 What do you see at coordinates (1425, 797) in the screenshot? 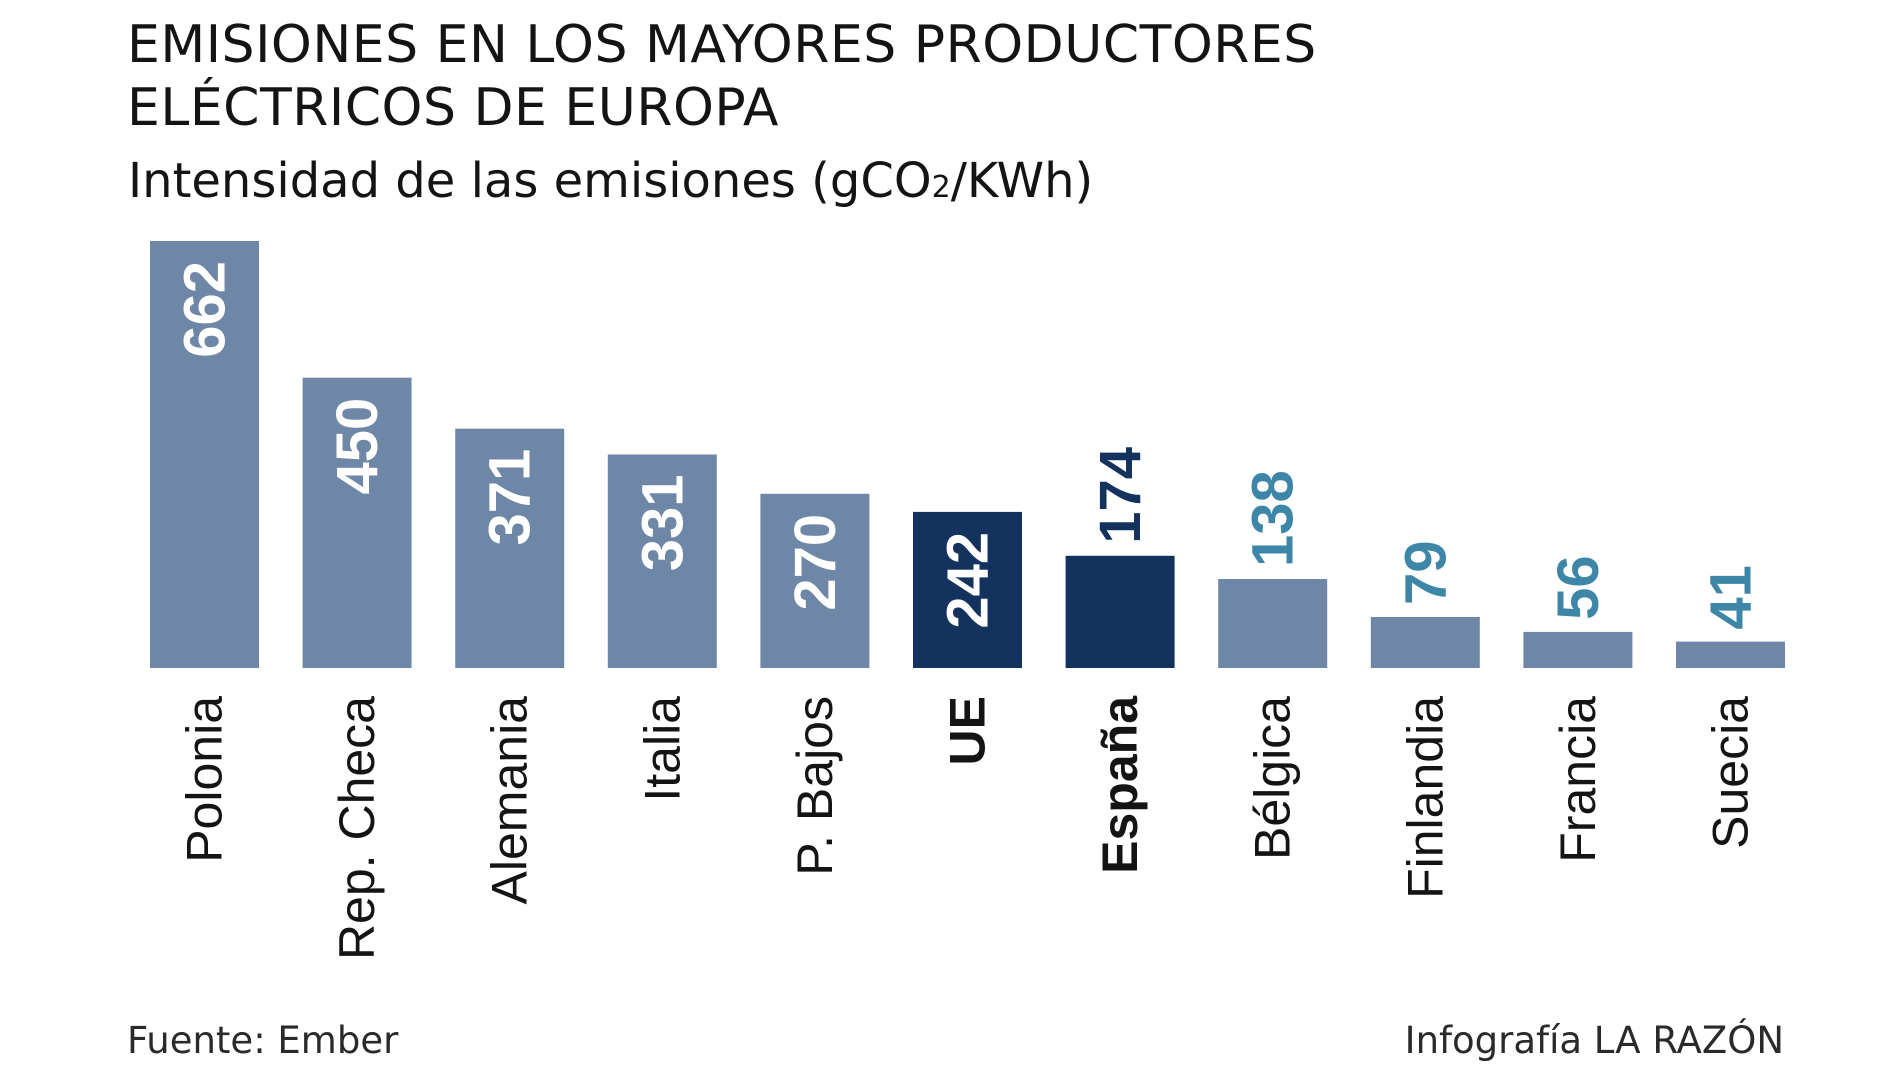
I see `category-label-finlandia: Finlandia` at bounding box center [1425, 797].